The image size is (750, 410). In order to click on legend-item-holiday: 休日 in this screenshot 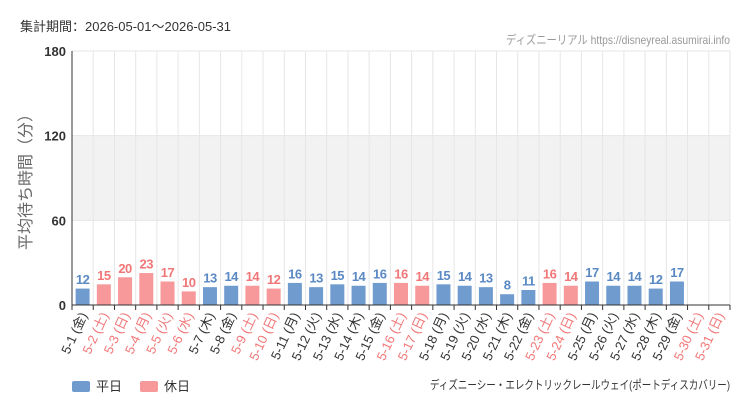, I will do `click(165, 386)`.